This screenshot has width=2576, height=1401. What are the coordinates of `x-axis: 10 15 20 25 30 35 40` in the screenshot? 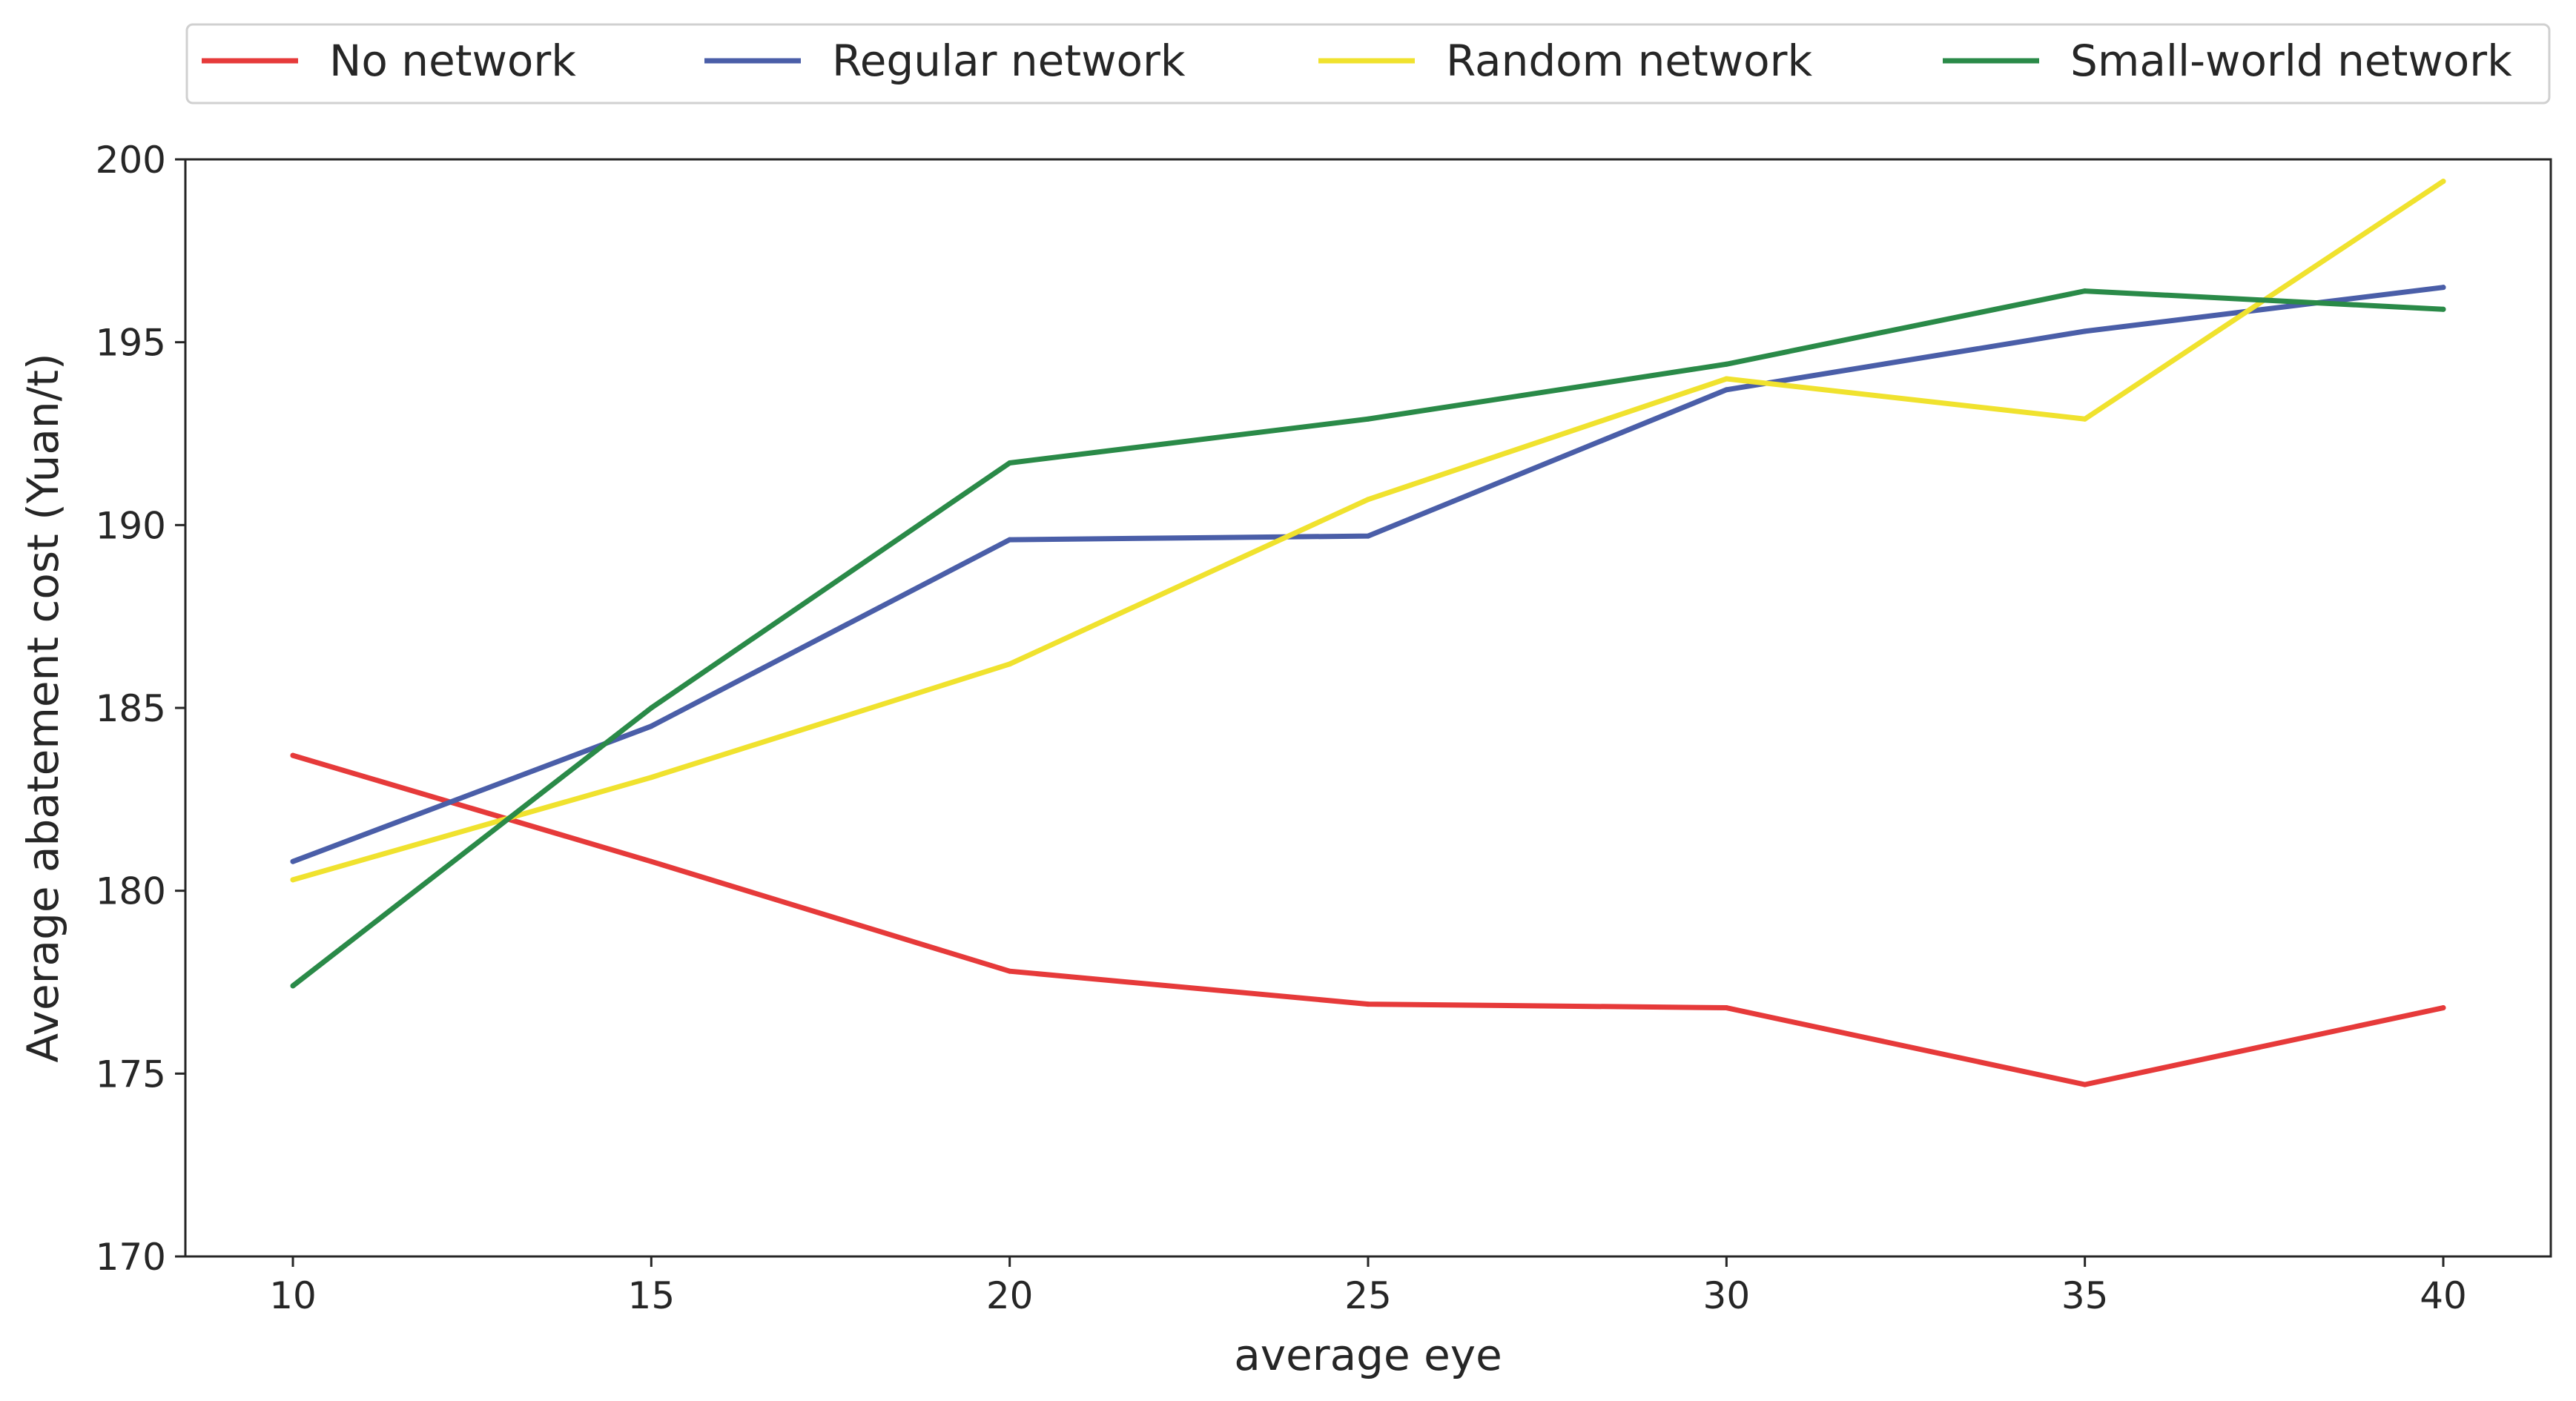 It's located at (1368, 1286).